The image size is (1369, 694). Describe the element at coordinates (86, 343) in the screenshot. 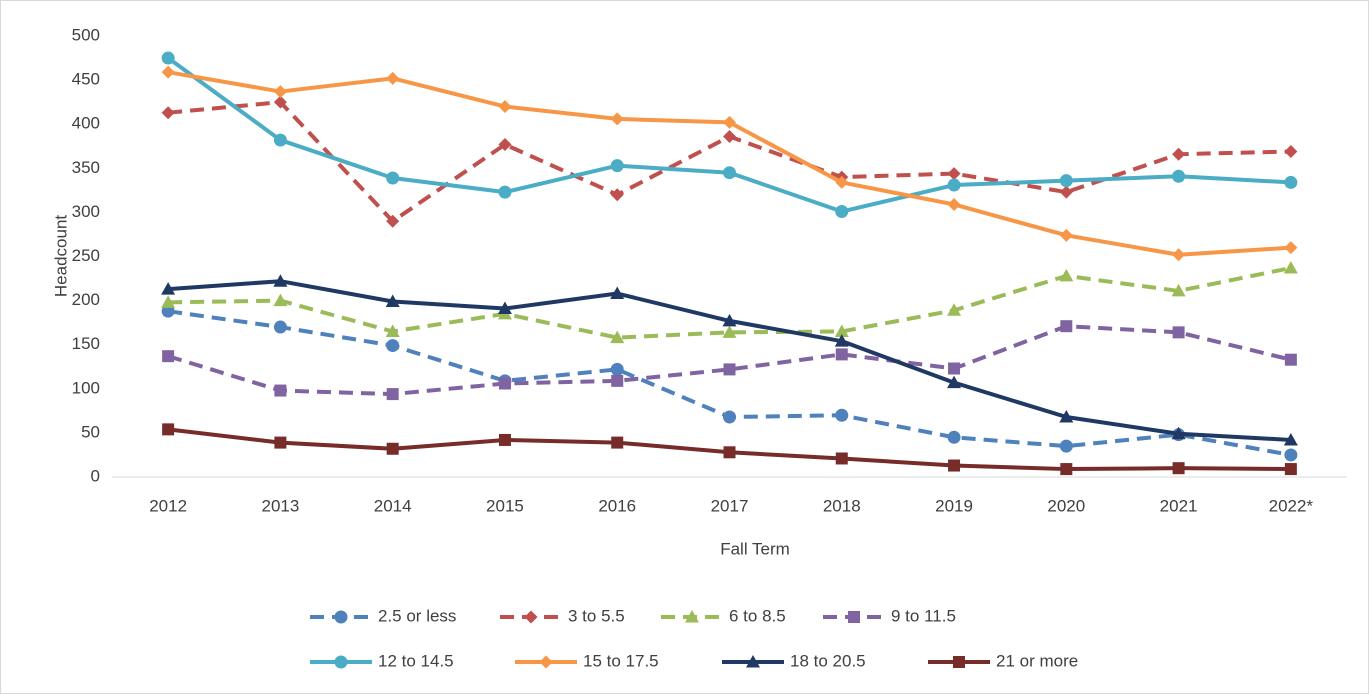

I see `y-tick-label: 150` at that location.